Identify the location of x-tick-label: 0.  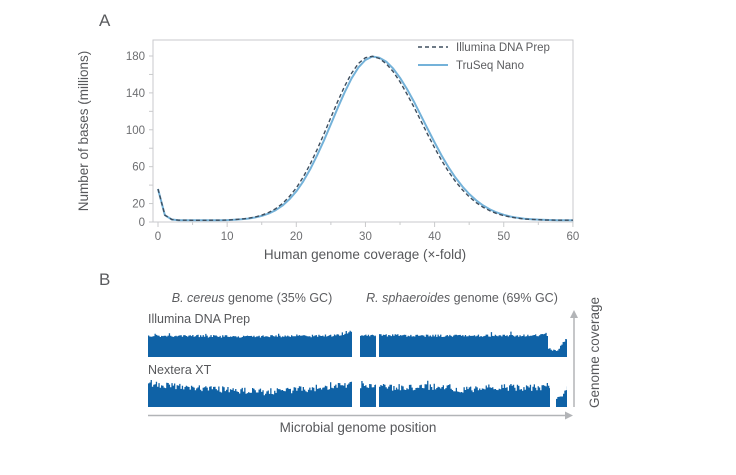
(158, 237).